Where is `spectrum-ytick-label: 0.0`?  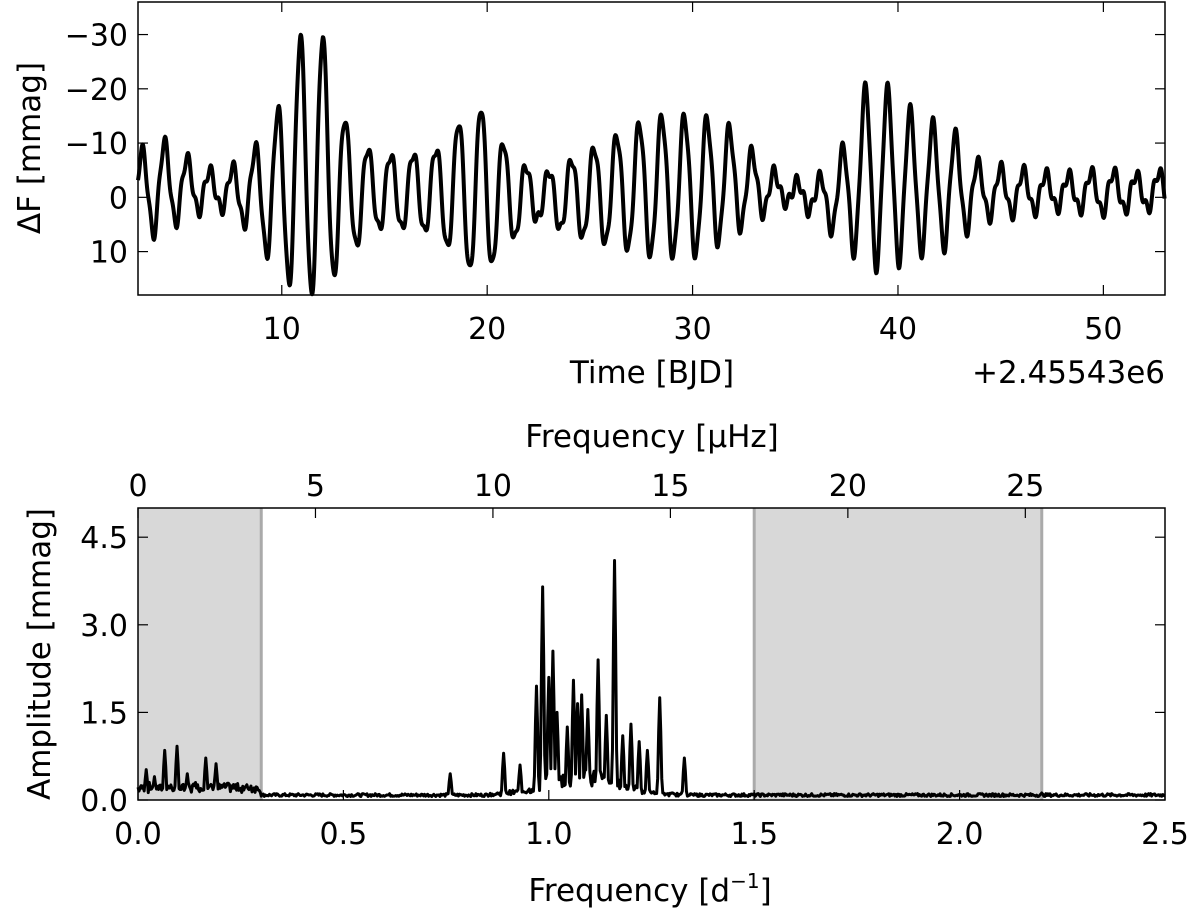
spectrum-ytick-label: 0.0 is located at coordinates (104, 801).